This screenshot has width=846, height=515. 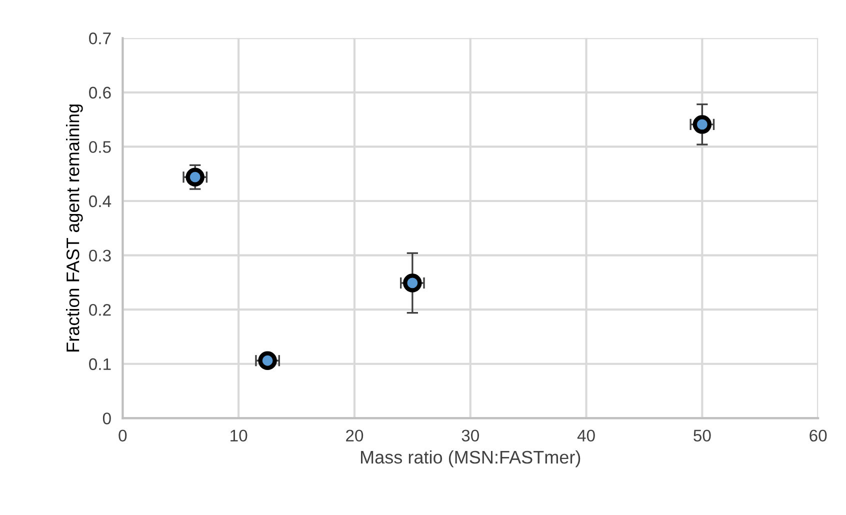 What do you see at coordinates (100, 310) in the screenshot?
I see `y-tick-label: 0.2` at bounding box center [100, 310].